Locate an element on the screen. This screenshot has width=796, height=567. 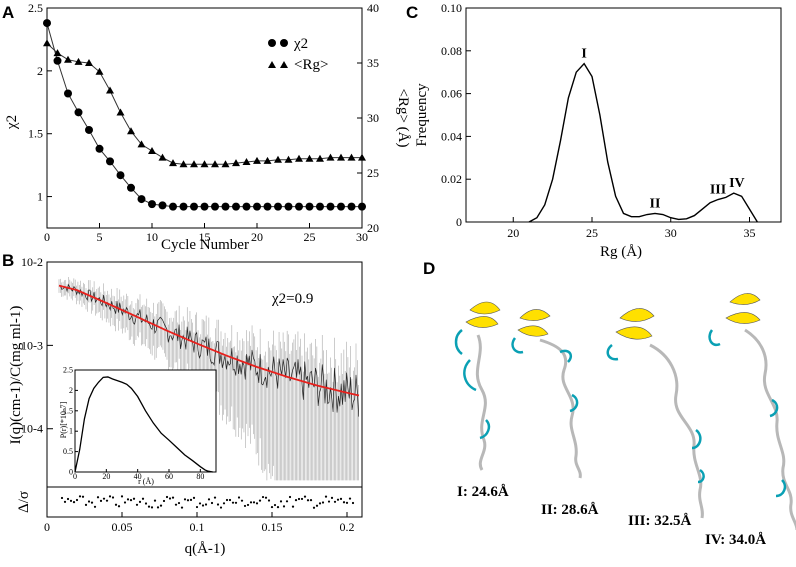
panel-b-xlabel: q(Å-1) is located at coordinates (205, 549).